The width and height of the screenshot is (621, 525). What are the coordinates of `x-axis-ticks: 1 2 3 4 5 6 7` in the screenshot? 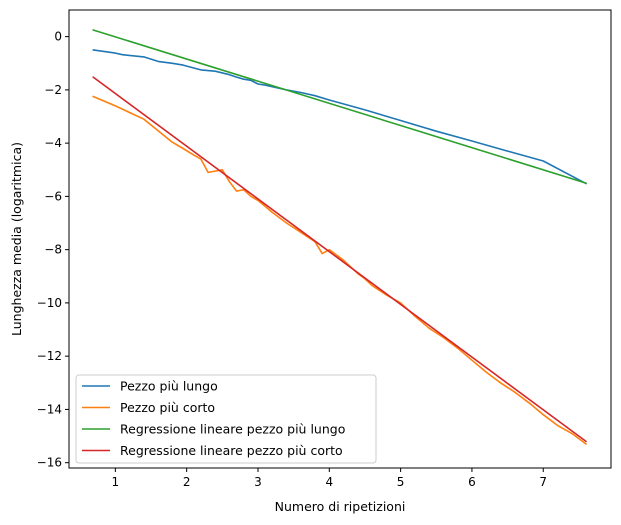 It's located at (329, 478).